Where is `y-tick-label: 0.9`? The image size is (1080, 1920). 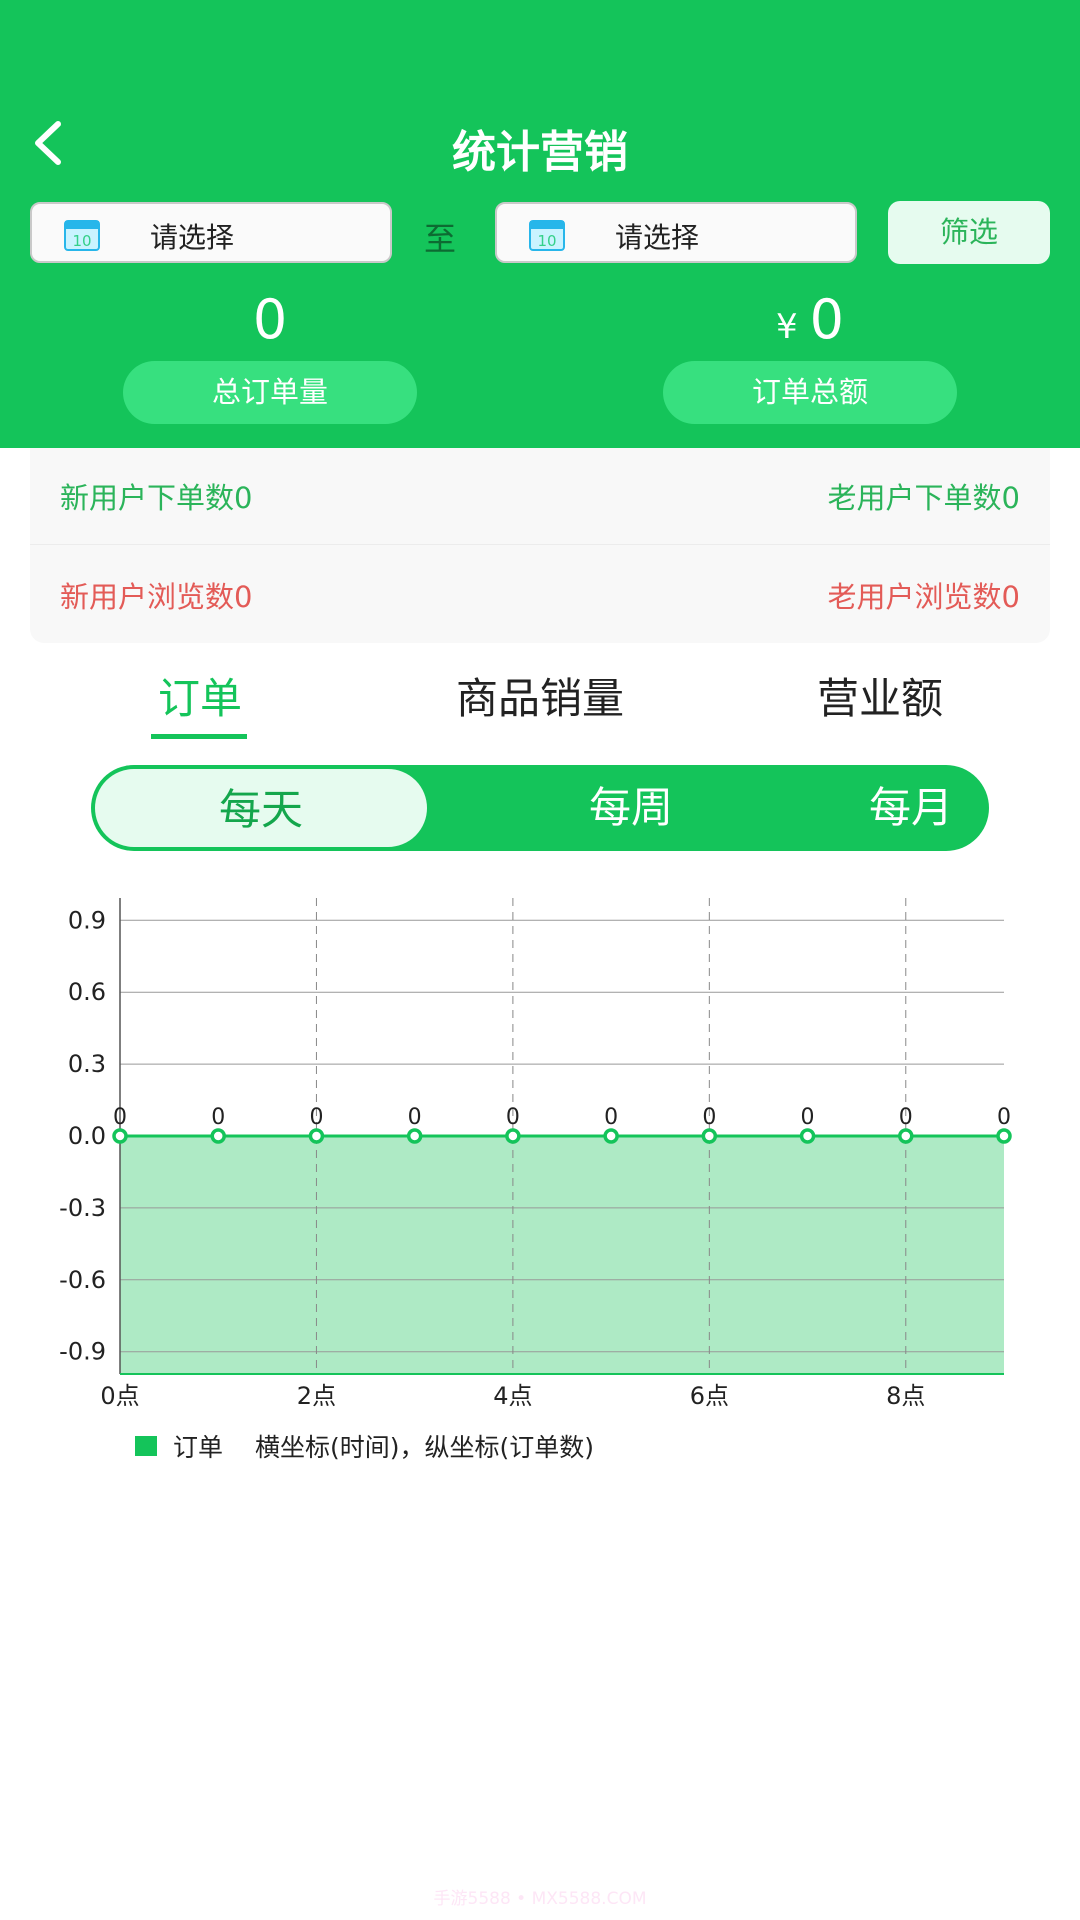 y-tick-label: 0.9 is located at coordinates (87, 920).